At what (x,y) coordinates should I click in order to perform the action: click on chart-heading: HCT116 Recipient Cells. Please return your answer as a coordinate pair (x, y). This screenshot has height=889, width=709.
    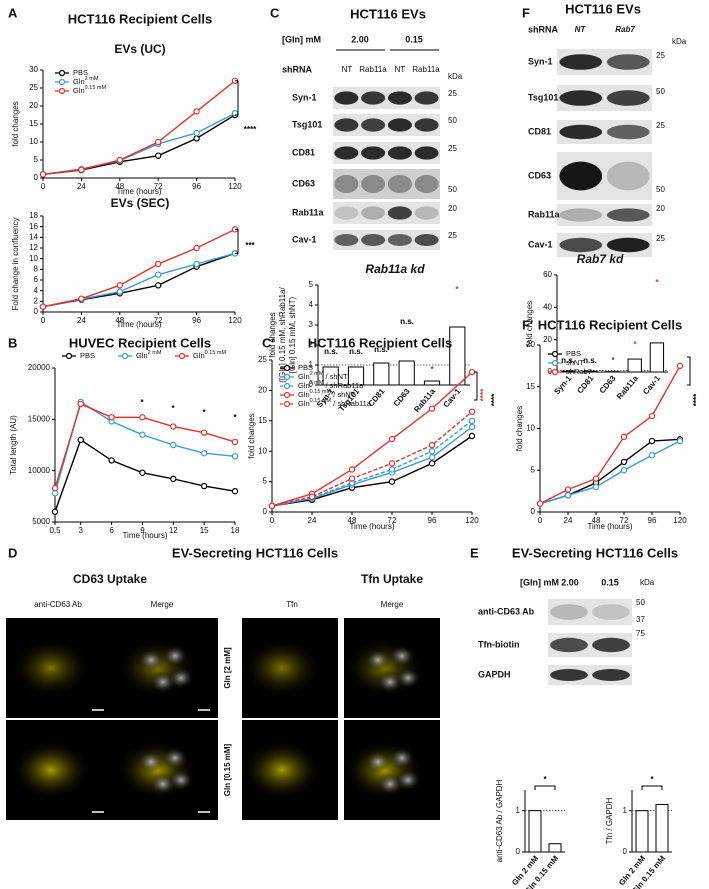
    Looking at the image, I should click on (140, 18).